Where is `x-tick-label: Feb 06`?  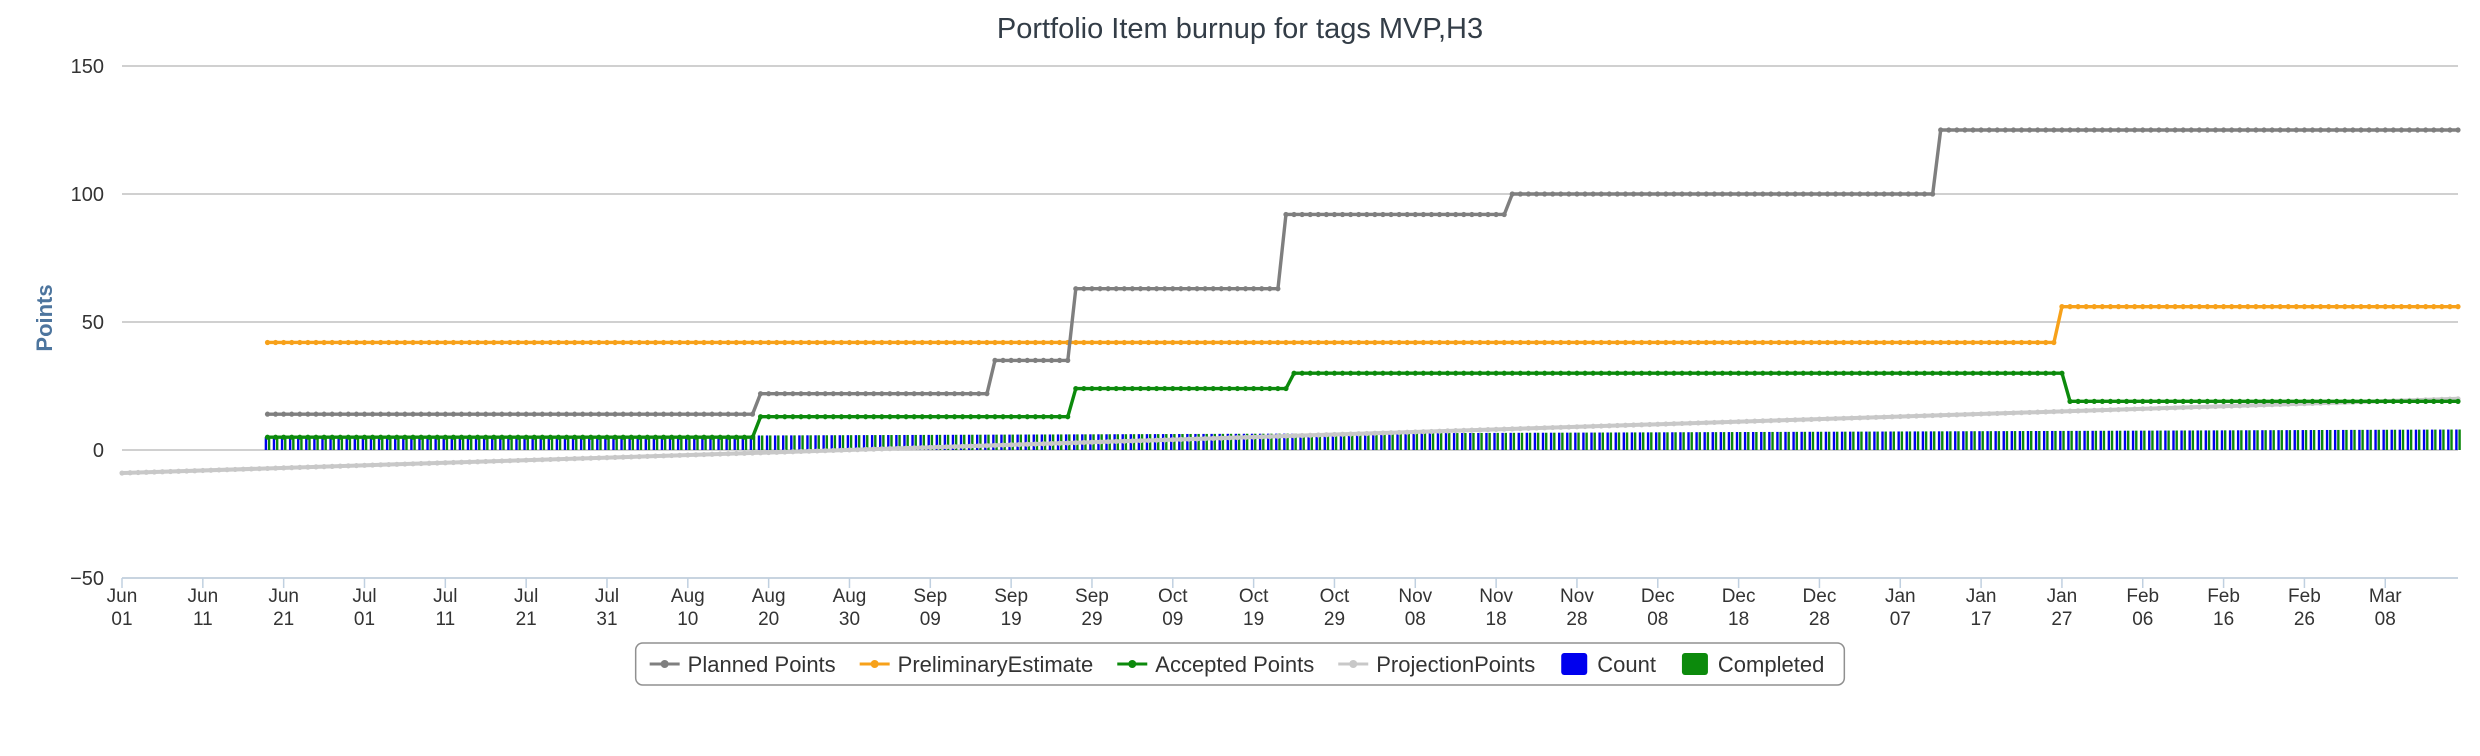 x-tick-label: Feb 06 is located at coordinates (2142, 608).